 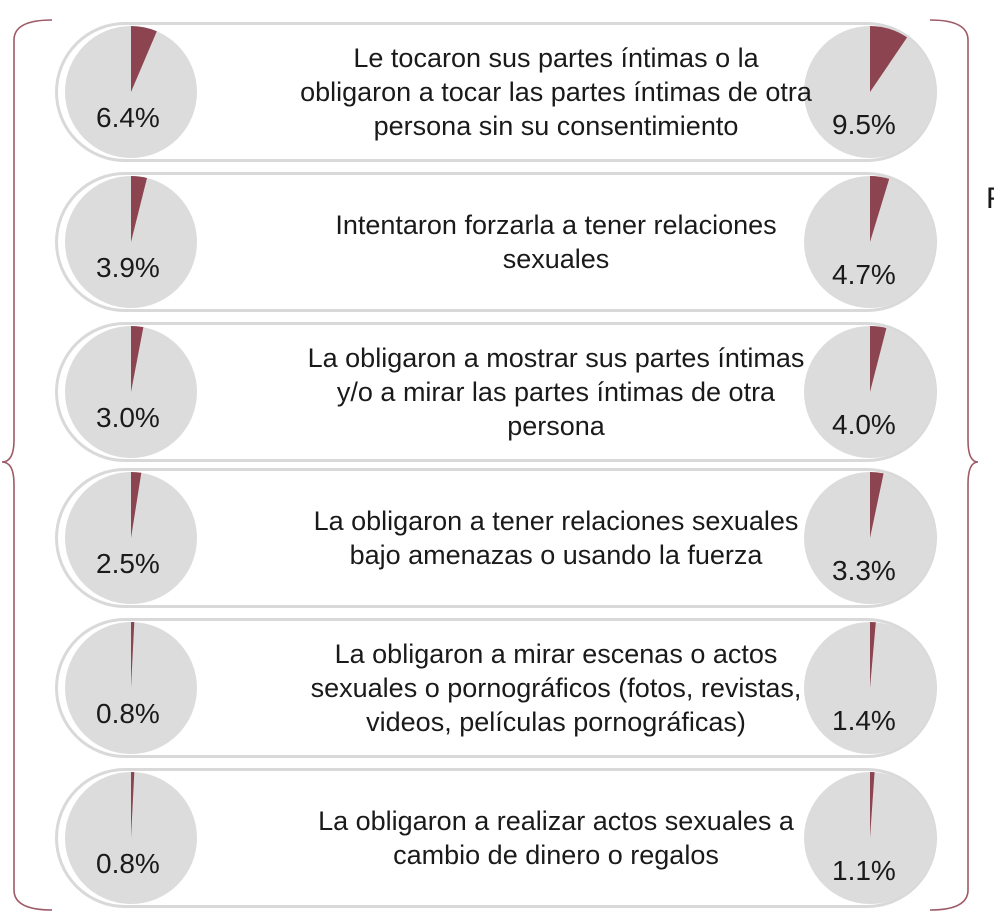 I want to click on right-pie-2-svg, so click(x=870, y=242).